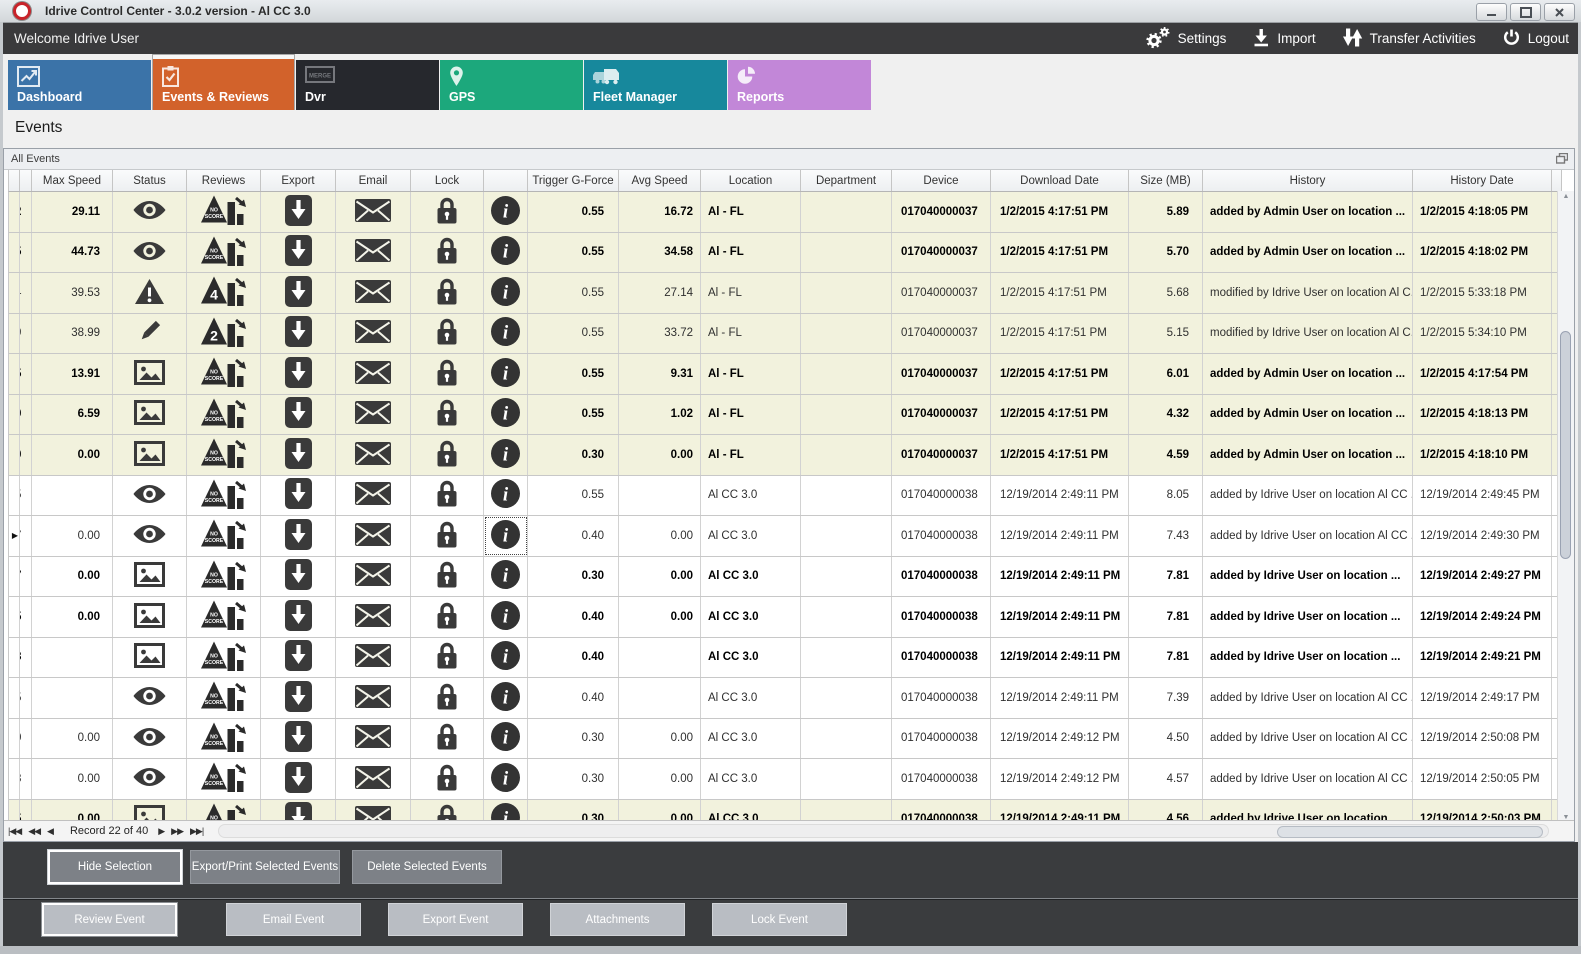 The width and height of the screenshot is (1581, 954). Describe the element at coordinates (224, 293) in the screenshot. I see `cell-reviews: 4` at that location.